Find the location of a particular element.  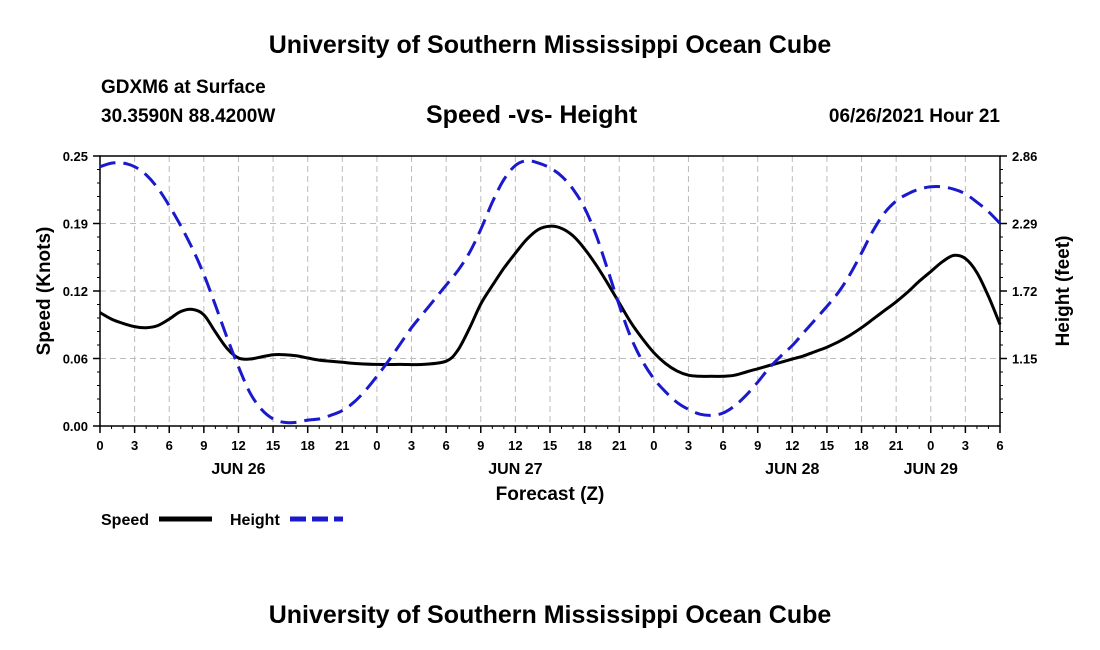

date-label: JUN 27 is located at coordinates (515, 469).